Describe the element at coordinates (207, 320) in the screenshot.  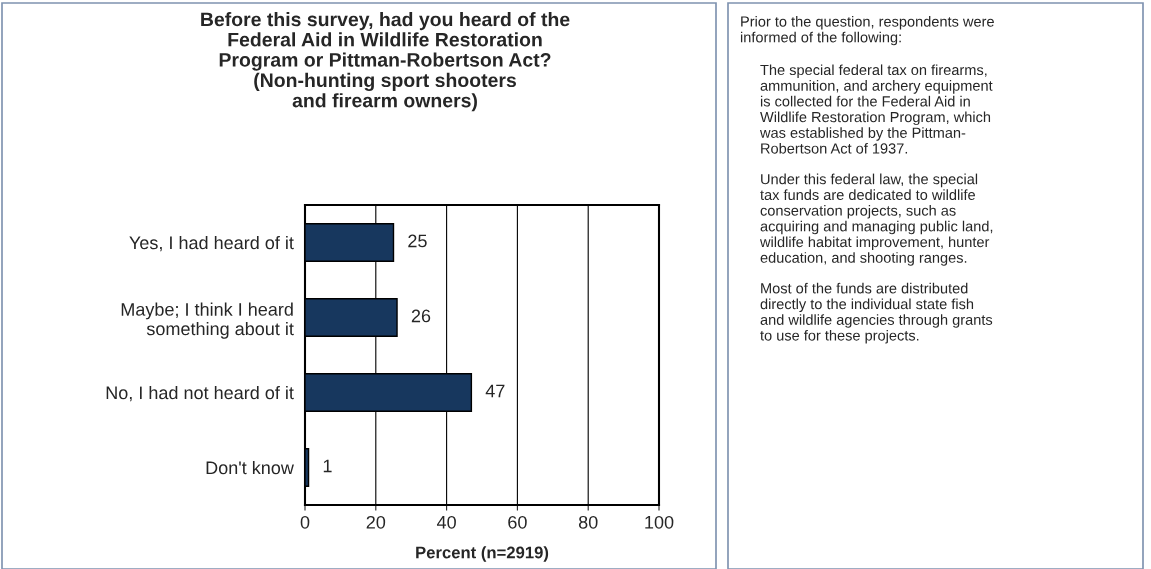
I see `y-tick-label: Maybe; I think I heard something about it` at that location.